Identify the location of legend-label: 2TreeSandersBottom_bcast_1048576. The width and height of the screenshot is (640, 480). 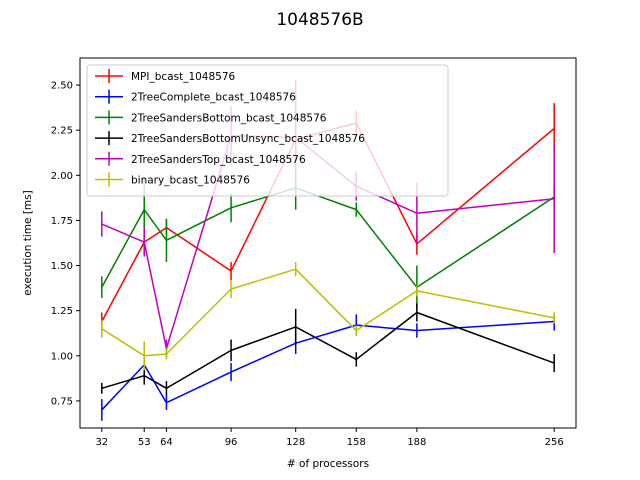
(229, 118).